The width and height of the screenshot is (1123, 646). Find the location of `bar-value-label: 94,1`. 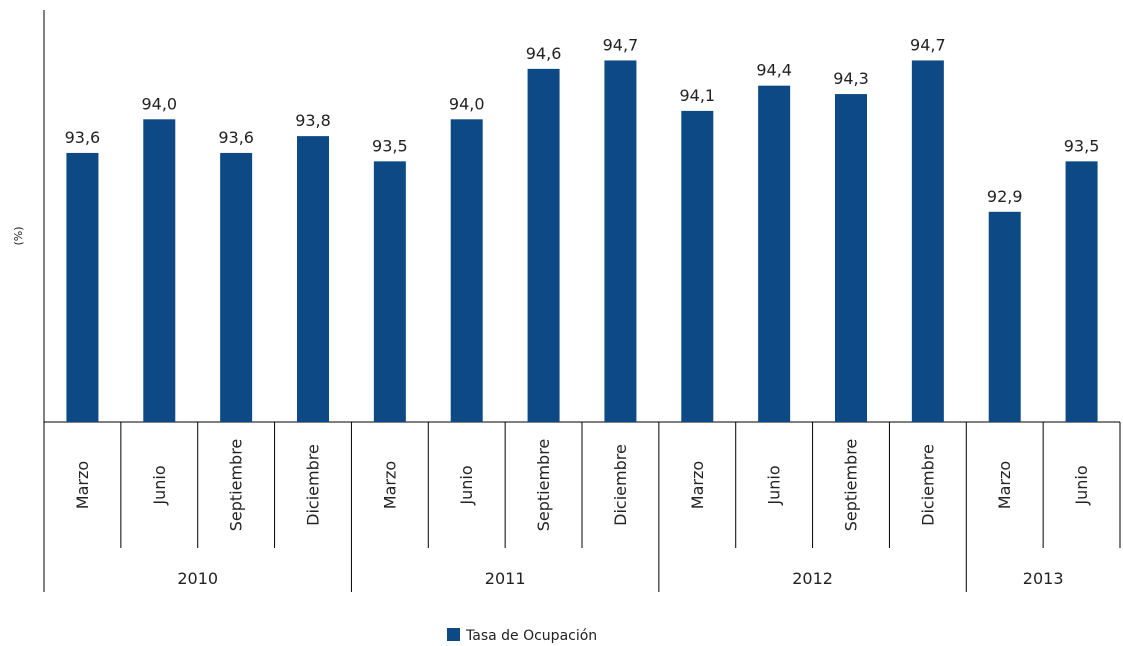

bar-value-label: 94,1 is located at coordinates (697, 95).